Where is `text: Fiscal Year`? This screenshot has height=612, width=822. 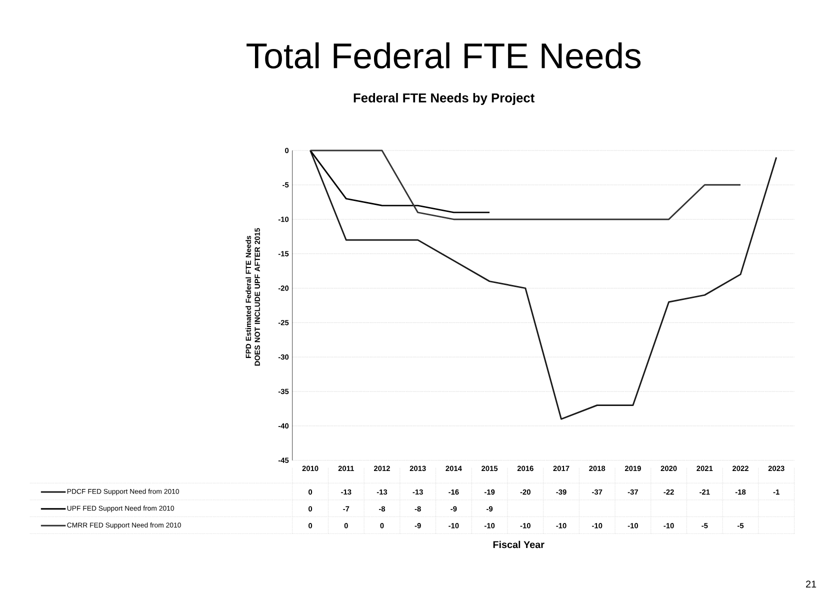 text: Fiscal Year is located at coordinates (518, 544).